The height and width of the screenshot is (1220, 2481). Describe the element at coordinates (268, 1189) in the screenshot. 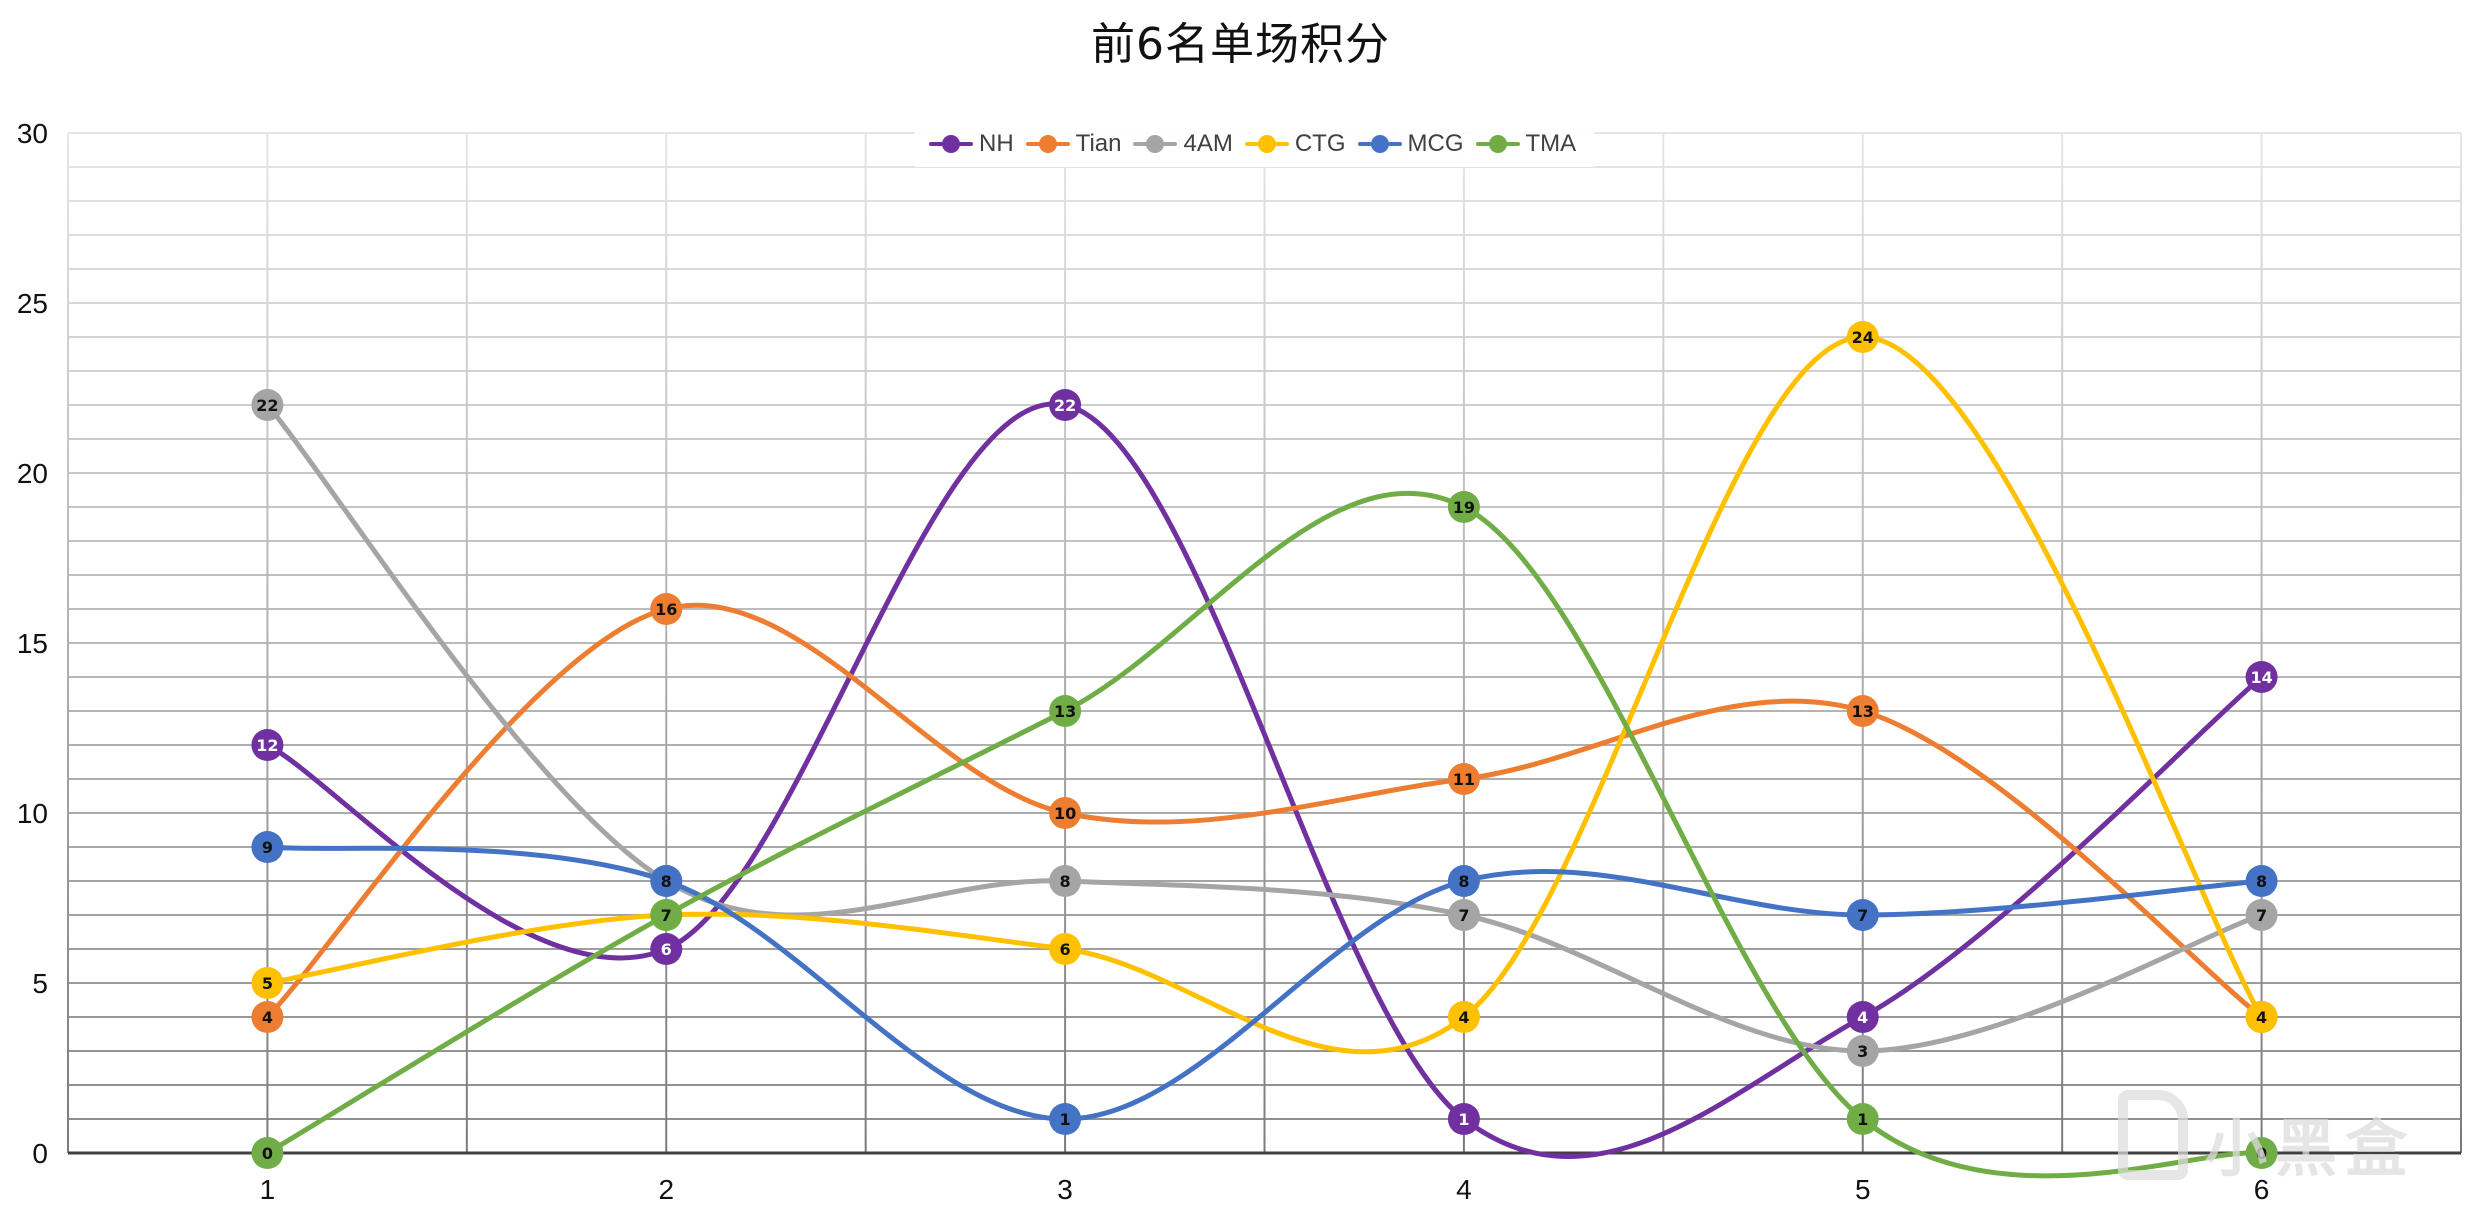

I see `x-tick-label: 1` at that location.